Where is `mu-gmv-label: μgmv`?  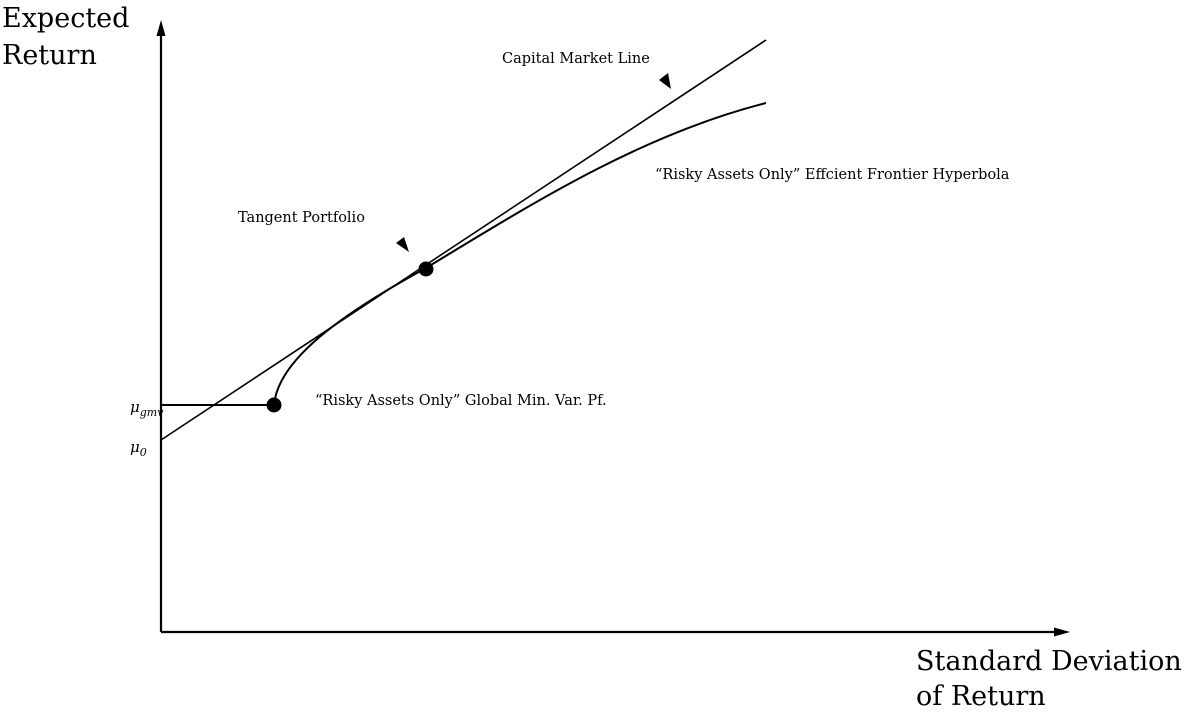
mu-gmv-label: μgmv is located at coordinates (147, 408).